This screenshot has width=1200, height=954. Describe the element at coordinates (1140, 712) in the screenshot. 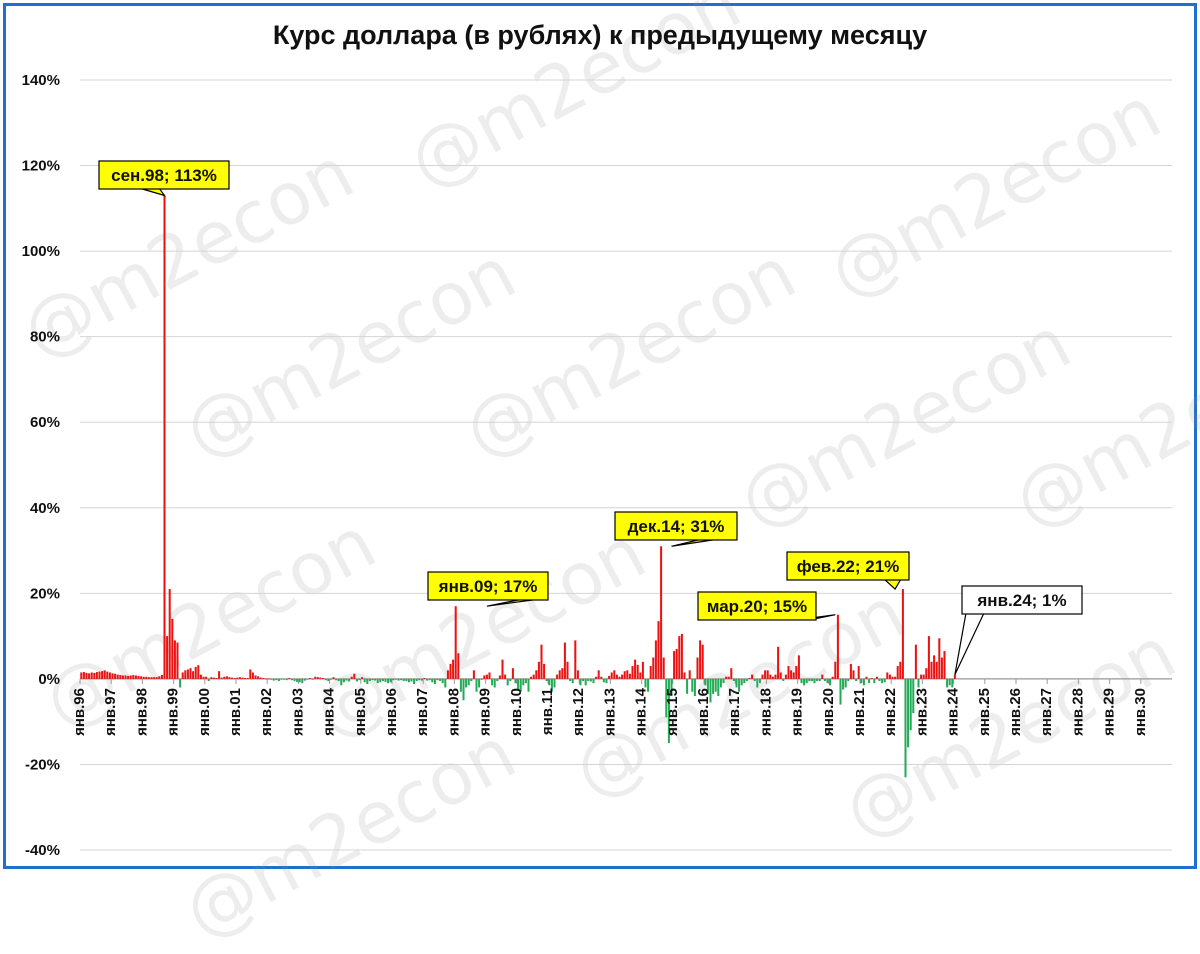

I see `x-tick-label: янв.30` at that location.